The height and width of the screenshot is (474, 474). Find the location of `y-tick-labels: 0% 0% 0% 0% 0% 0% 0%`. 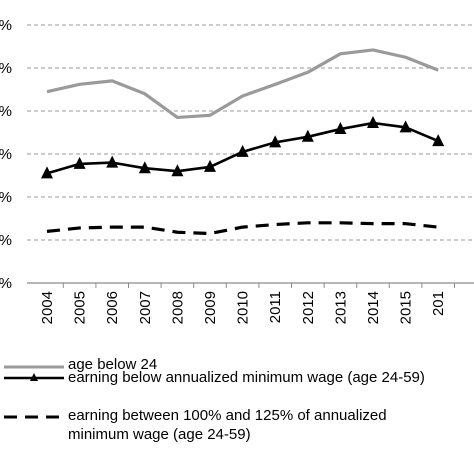

y-tick-labels: 0% 0% 0% 0% 0% 0% 0% is located at coordinates (6, 154).